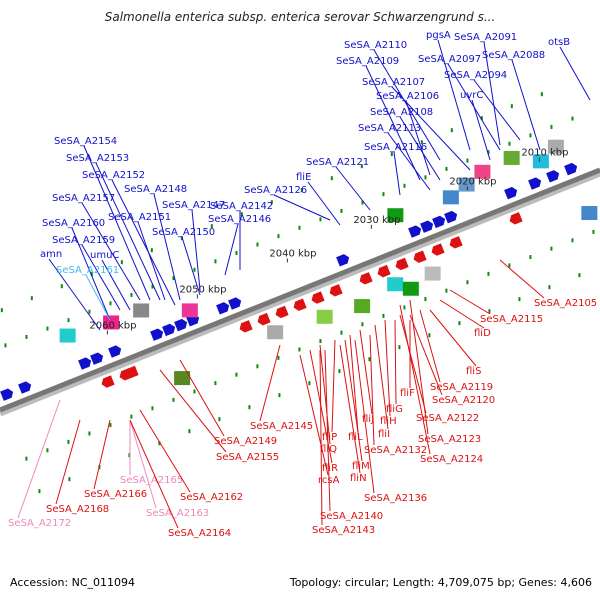 This screenshot has width=600, height=600. Describe the element at coordinates (104, 255) in the screenshot. I see `forward-gene-label: umuC` at that location.